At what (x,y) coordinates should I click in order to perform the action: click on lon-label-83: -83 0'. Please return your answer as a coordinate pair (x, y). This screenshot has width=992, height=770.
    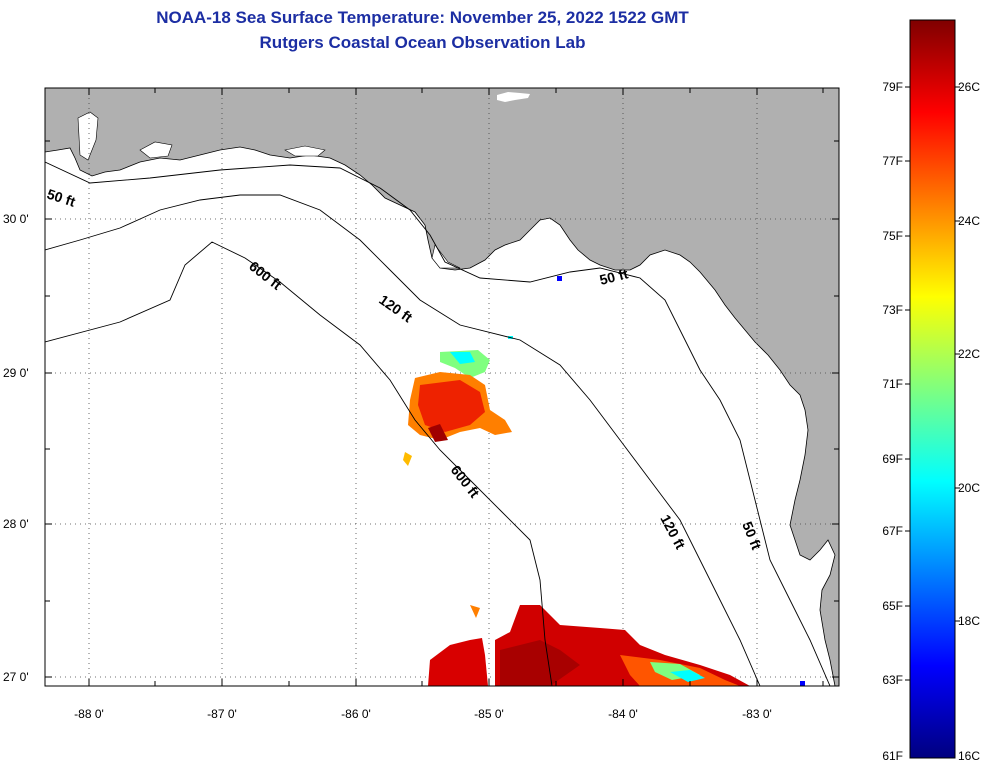
    Looking at the image, I should click on (757, 714).